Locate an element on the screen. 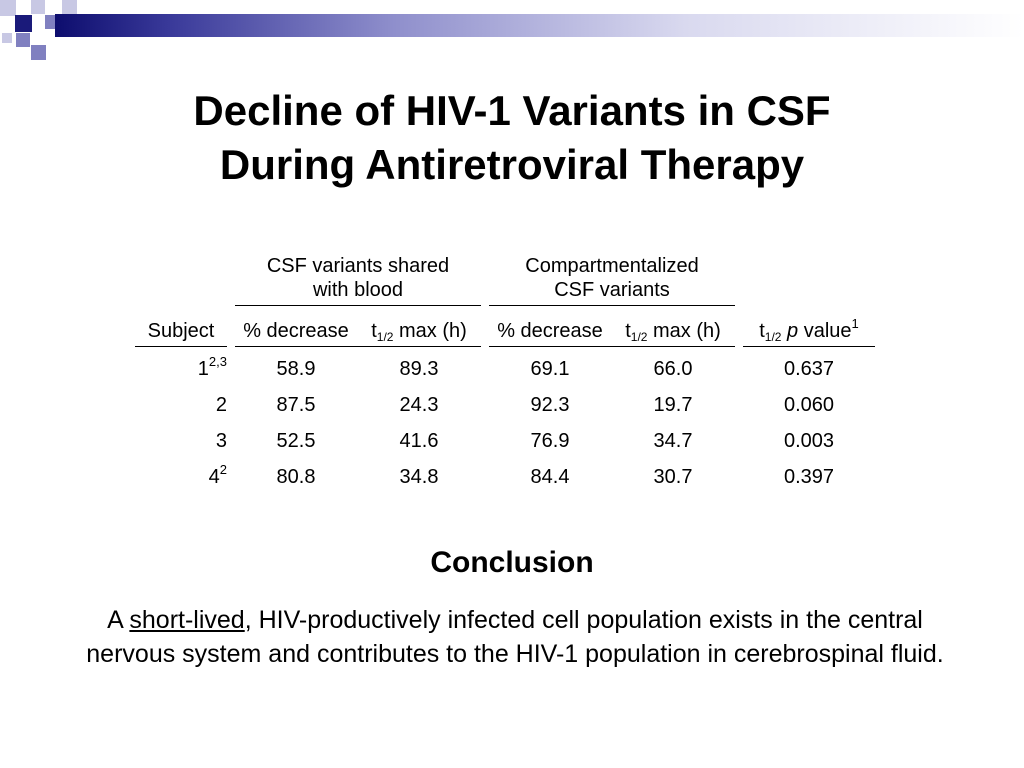 This screenshot has height=768, width=1024. conclusion-heading: Conclusion is located at coordinates (512, 562).